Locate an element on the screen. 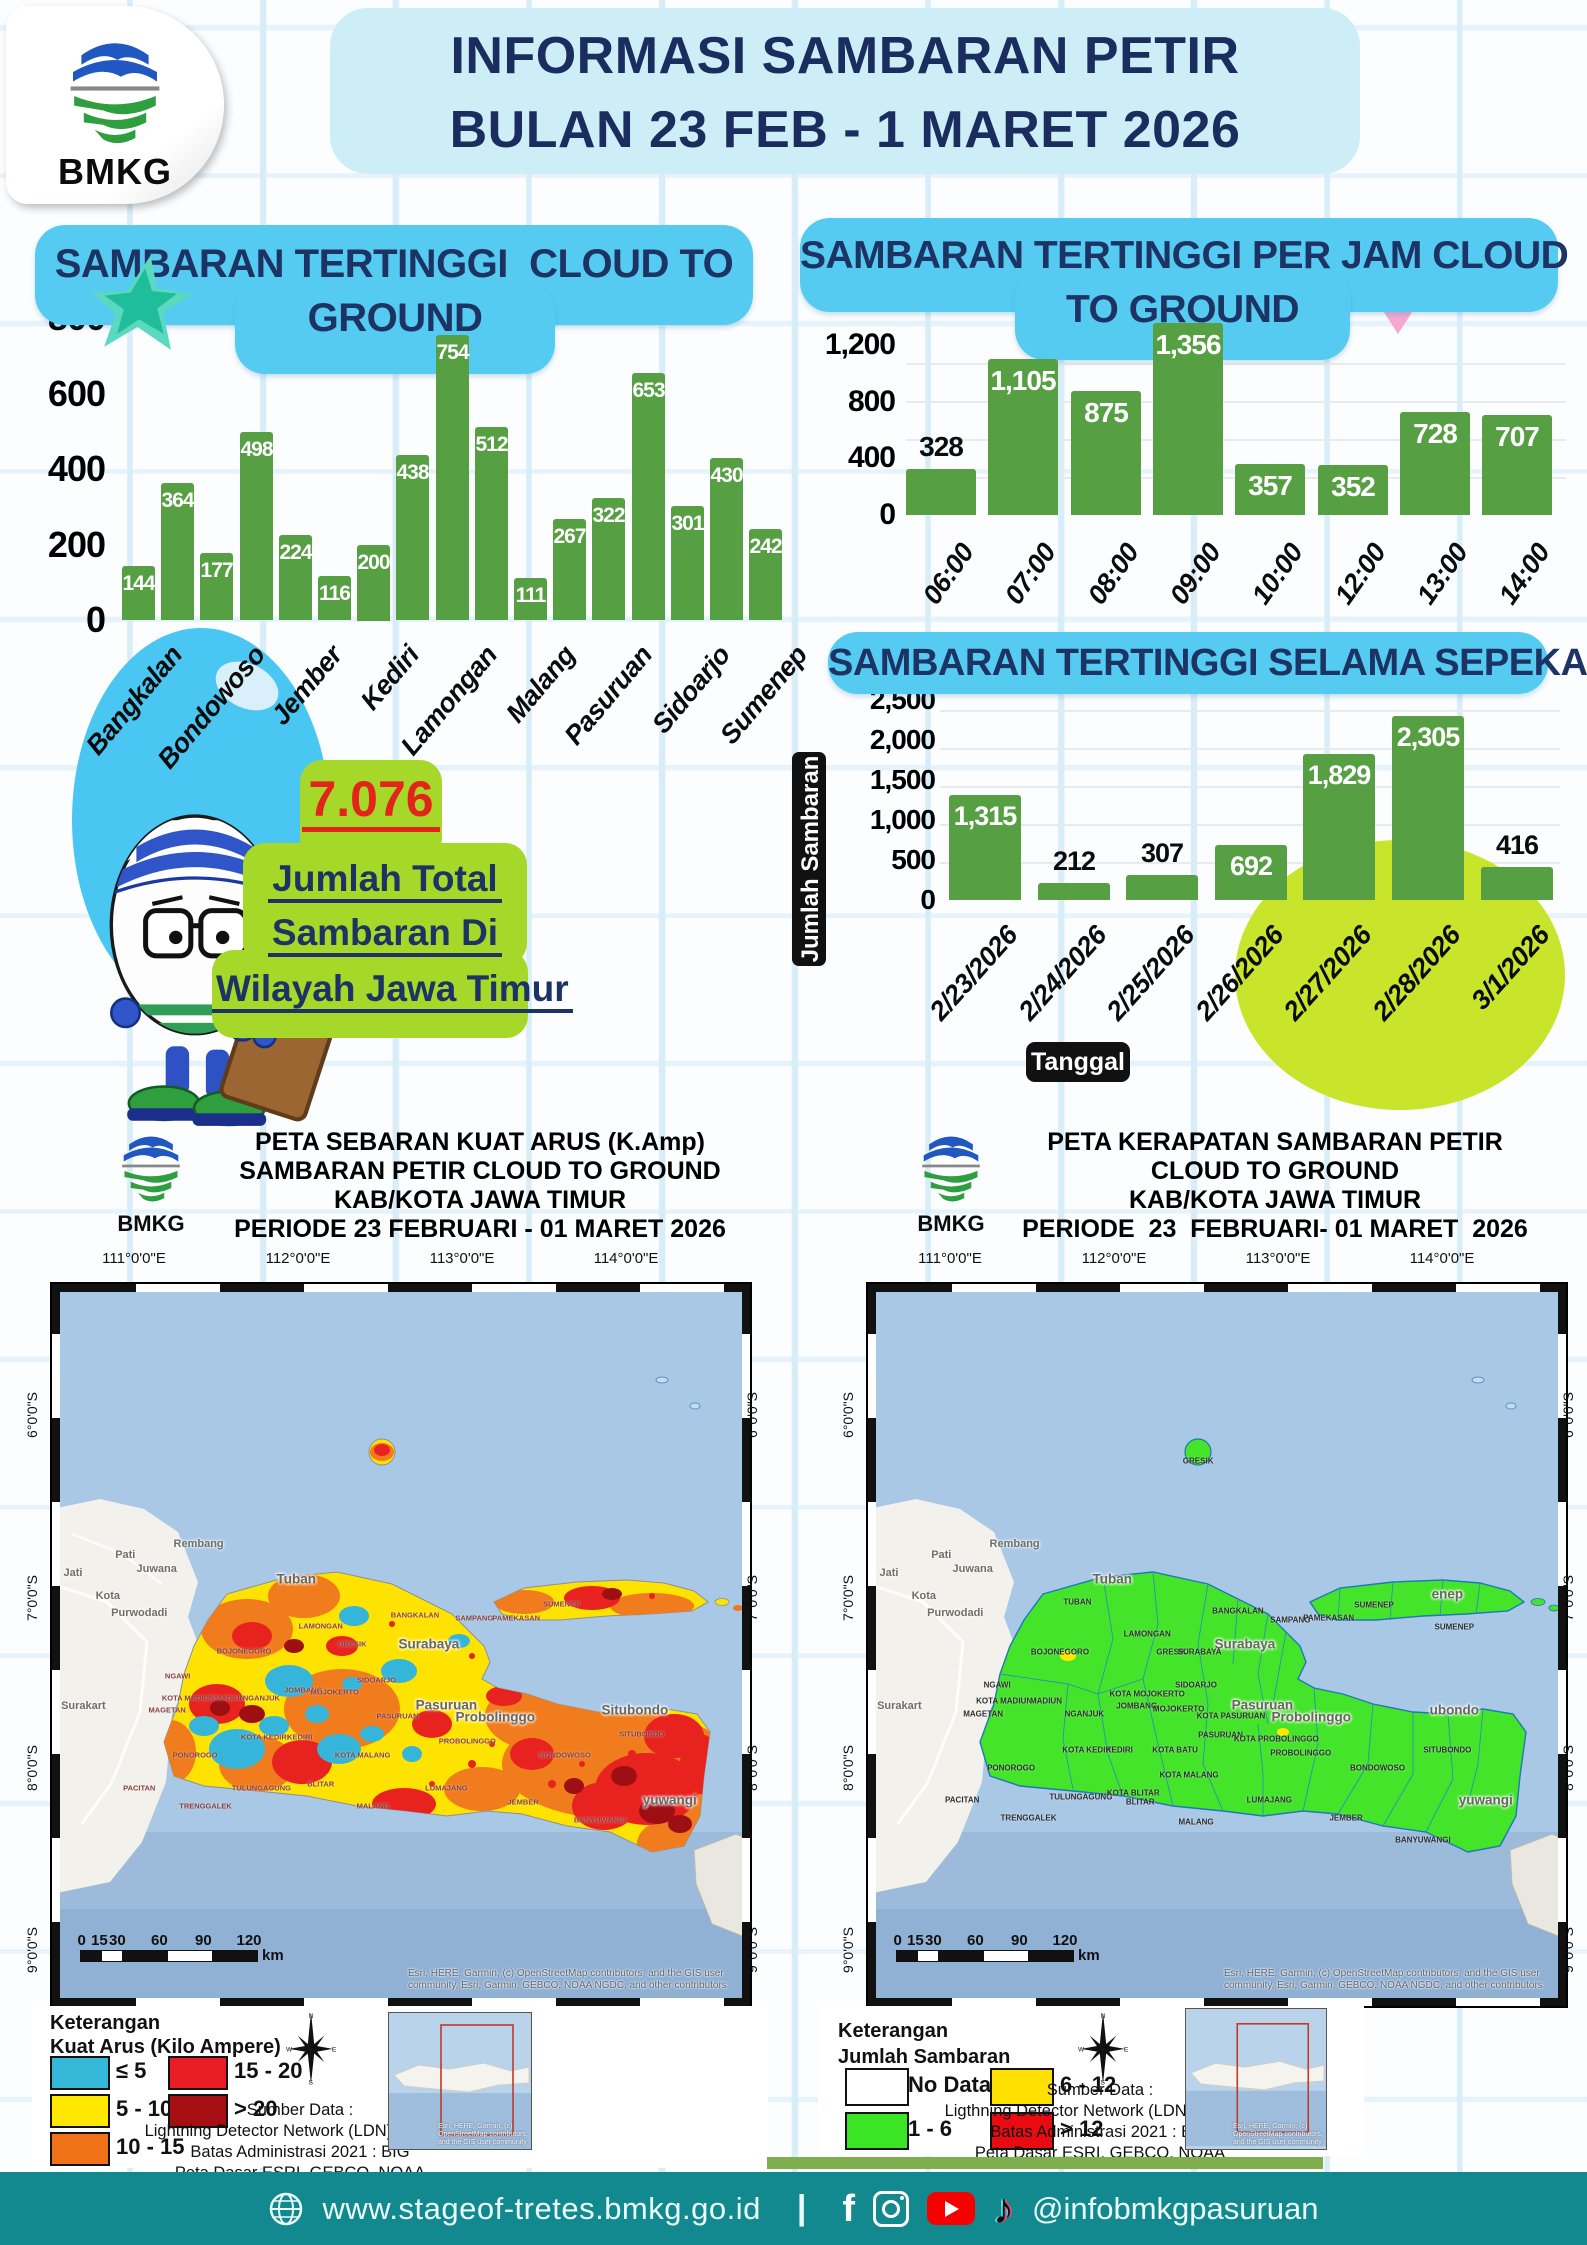 This screenshot has height=2245, width=1587. left-legend-title2: Kuat Arus (Kilo Ampere) is located at coordinates (165, 2047).